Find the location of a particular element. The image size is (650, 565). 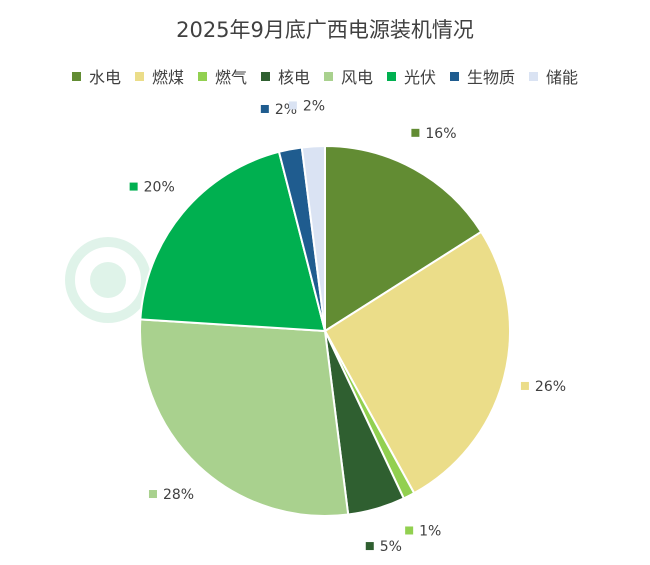

data-label: 20% is located at coordinates (159, 188).